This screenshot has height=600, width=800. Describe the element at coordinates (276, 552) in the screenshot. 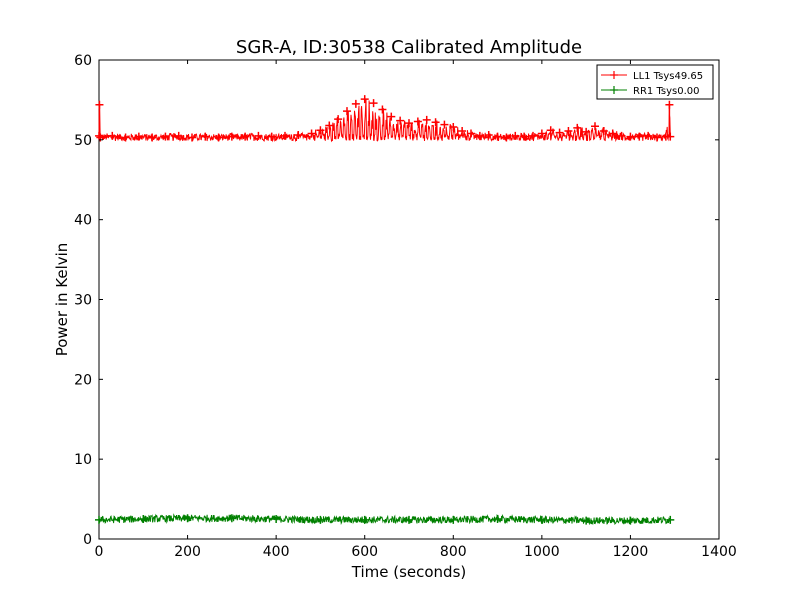

I see `x-tick-label: 400` at that location.